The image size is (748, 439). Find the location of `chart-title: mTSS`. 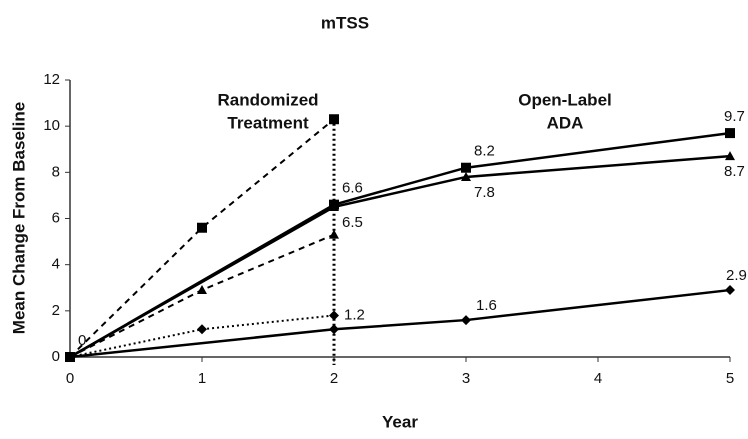

chart-title: mTSS is located at coordinates (345, 22).